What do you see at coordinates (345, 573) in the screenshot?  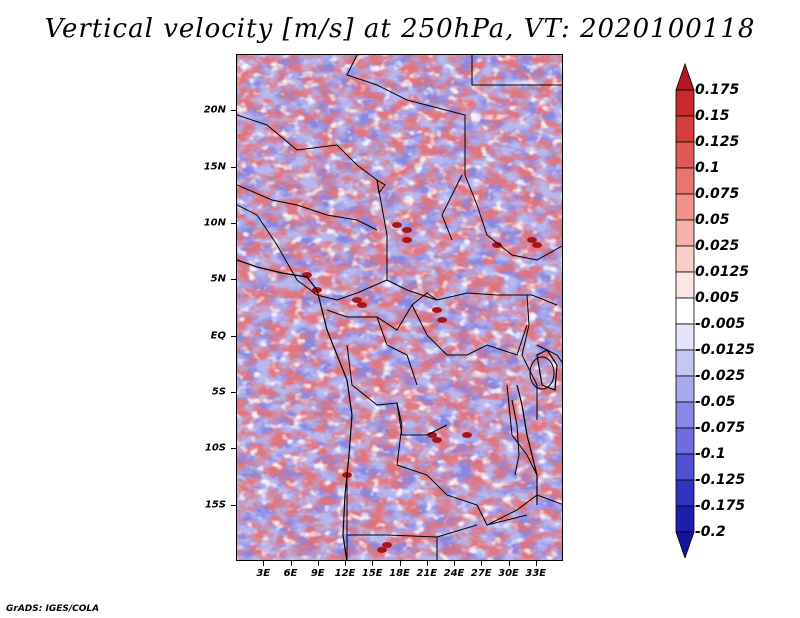 I see `lon-tick-label: 12E` at bounding box center [345, 573].